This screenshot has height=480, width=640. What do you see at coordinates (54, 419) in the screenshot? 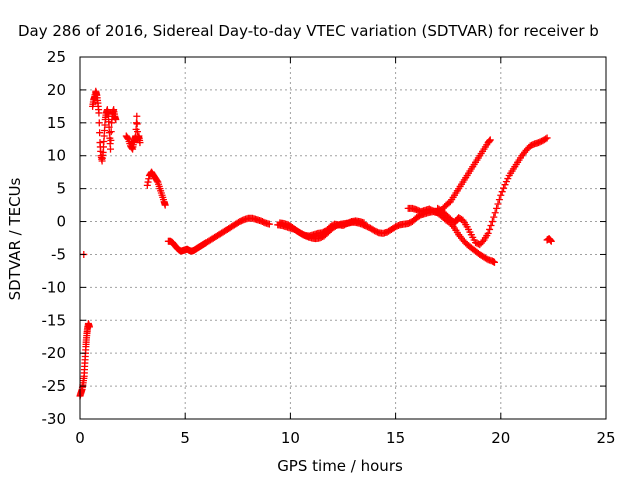
I see `y-tick-label: -30` at bounding box center [54, 419].